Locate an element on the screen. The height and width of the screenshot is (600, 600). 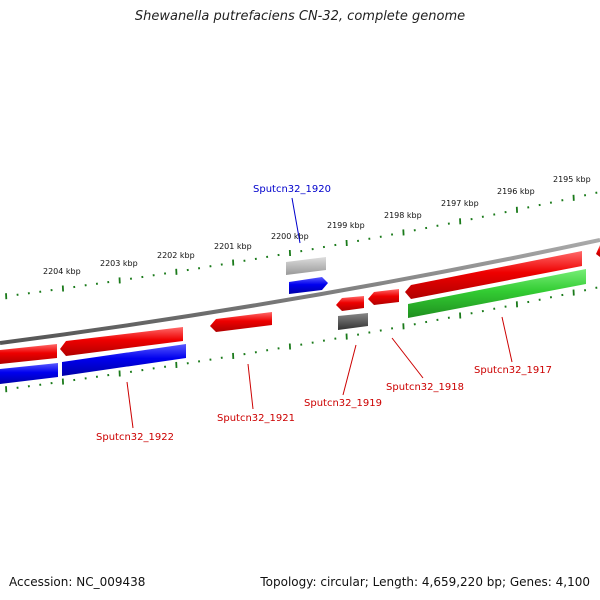
kbp-label: 2195 kbp is located at coordinates (572, 179).